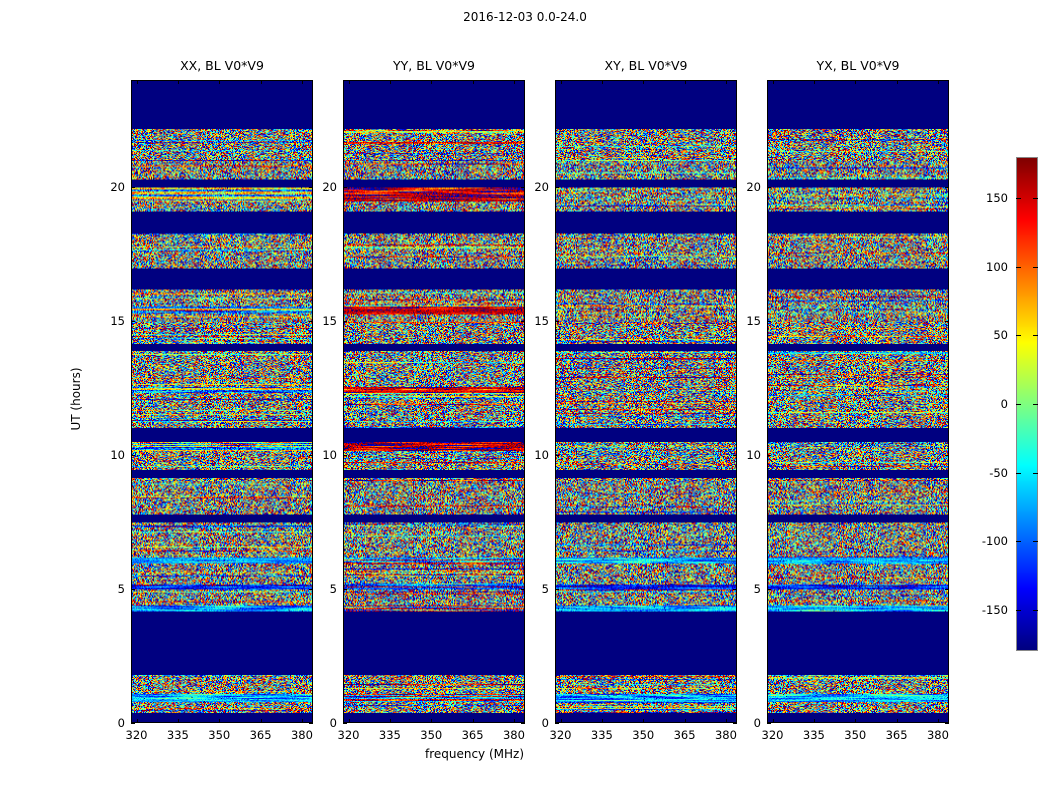 The height and width of the screenshot is (800, 1050). What do you see at coordinates (1004, 404) in the screenshot?
I see `colorbar-tick-label: 0` at bounding box center [1004, 404].